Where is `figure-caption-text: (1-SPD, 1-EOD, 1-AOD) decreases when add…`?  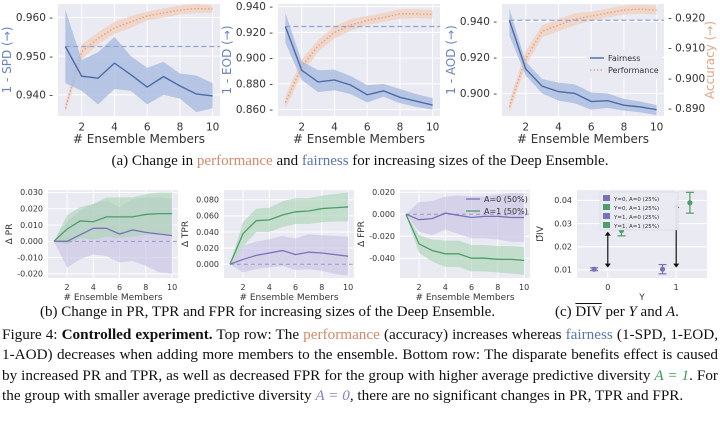 figure-caption-text: (1-SPD, 1-EOD, 1-AOD) decreases when add… is located at coordinates (360, 355).